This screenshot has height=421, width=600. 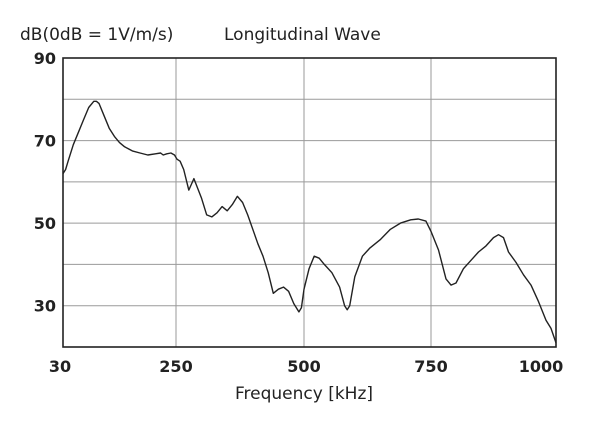 What do you see at coordinates (430, 366) in the screenshot?
I see `x-tick-label: 750` at bounding box center [430, 366].